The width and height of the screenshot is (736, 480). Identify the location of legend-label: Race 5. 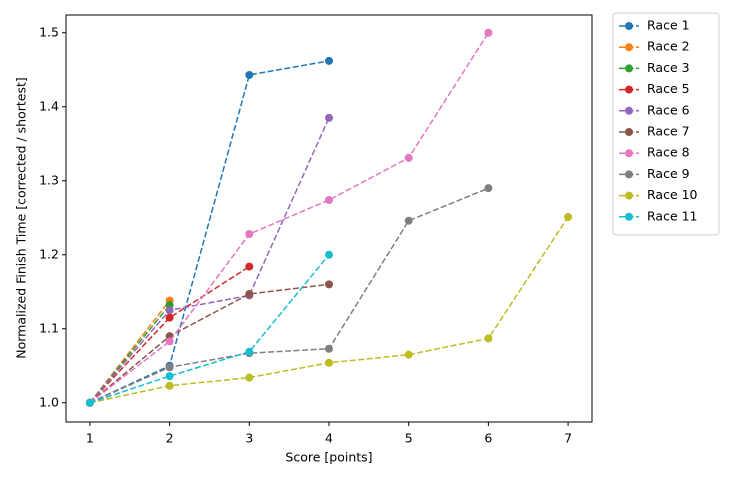
(668, 88).